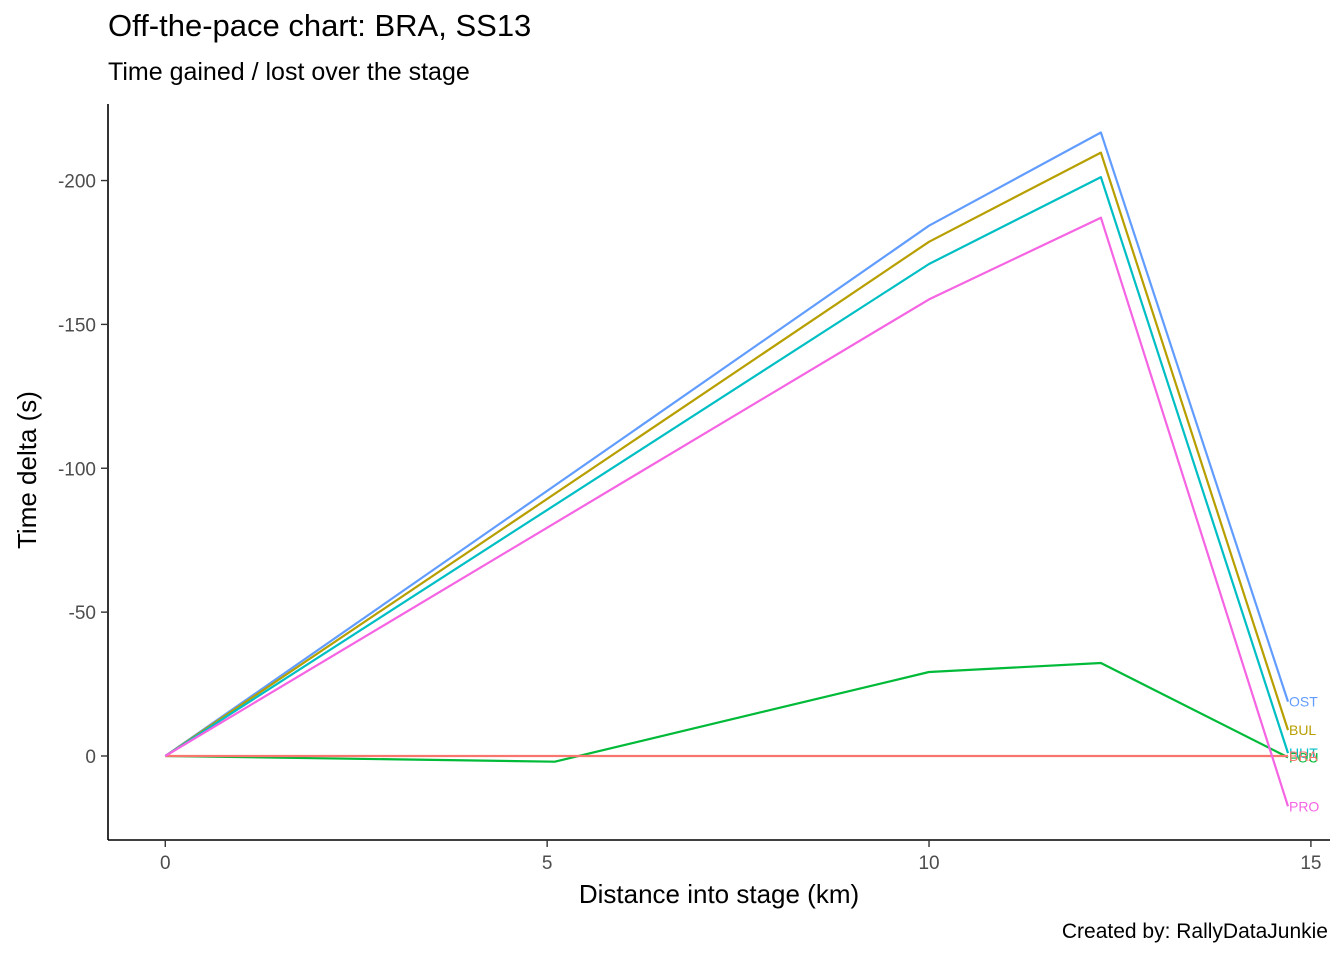 This screenshot has height=960, width=1344. Describe the element at coordinates (727, 712) in the screenshot. I see `series-line-fou` at that location.